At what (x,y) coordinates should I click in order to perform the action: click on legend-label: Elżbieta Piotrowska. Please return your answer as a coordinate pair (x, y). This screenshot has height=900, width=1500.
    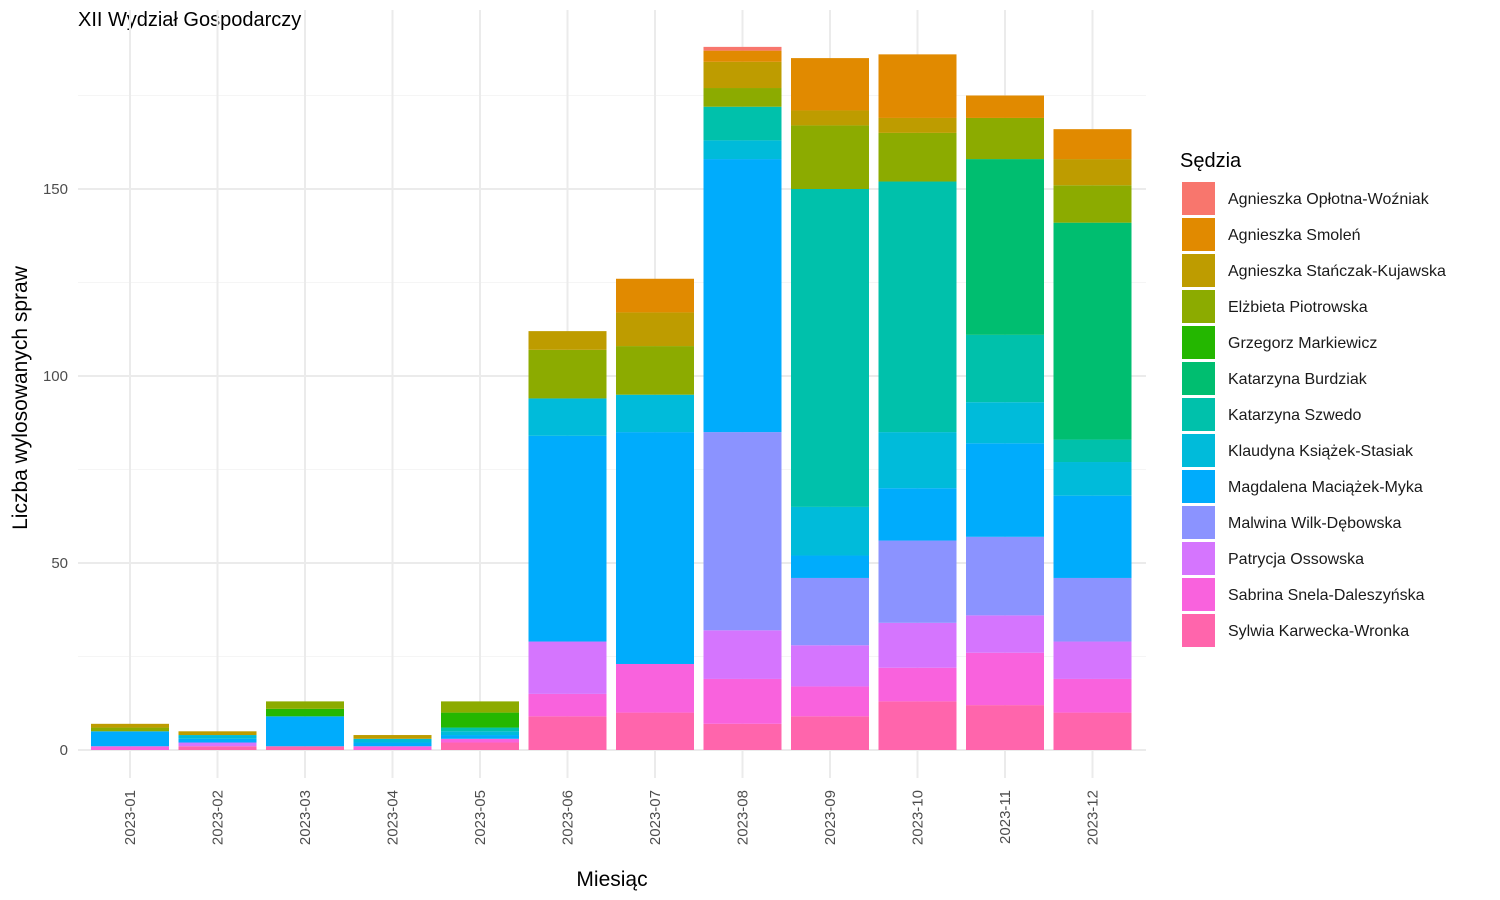
    Looking at the image, I should click on (1298, 307).